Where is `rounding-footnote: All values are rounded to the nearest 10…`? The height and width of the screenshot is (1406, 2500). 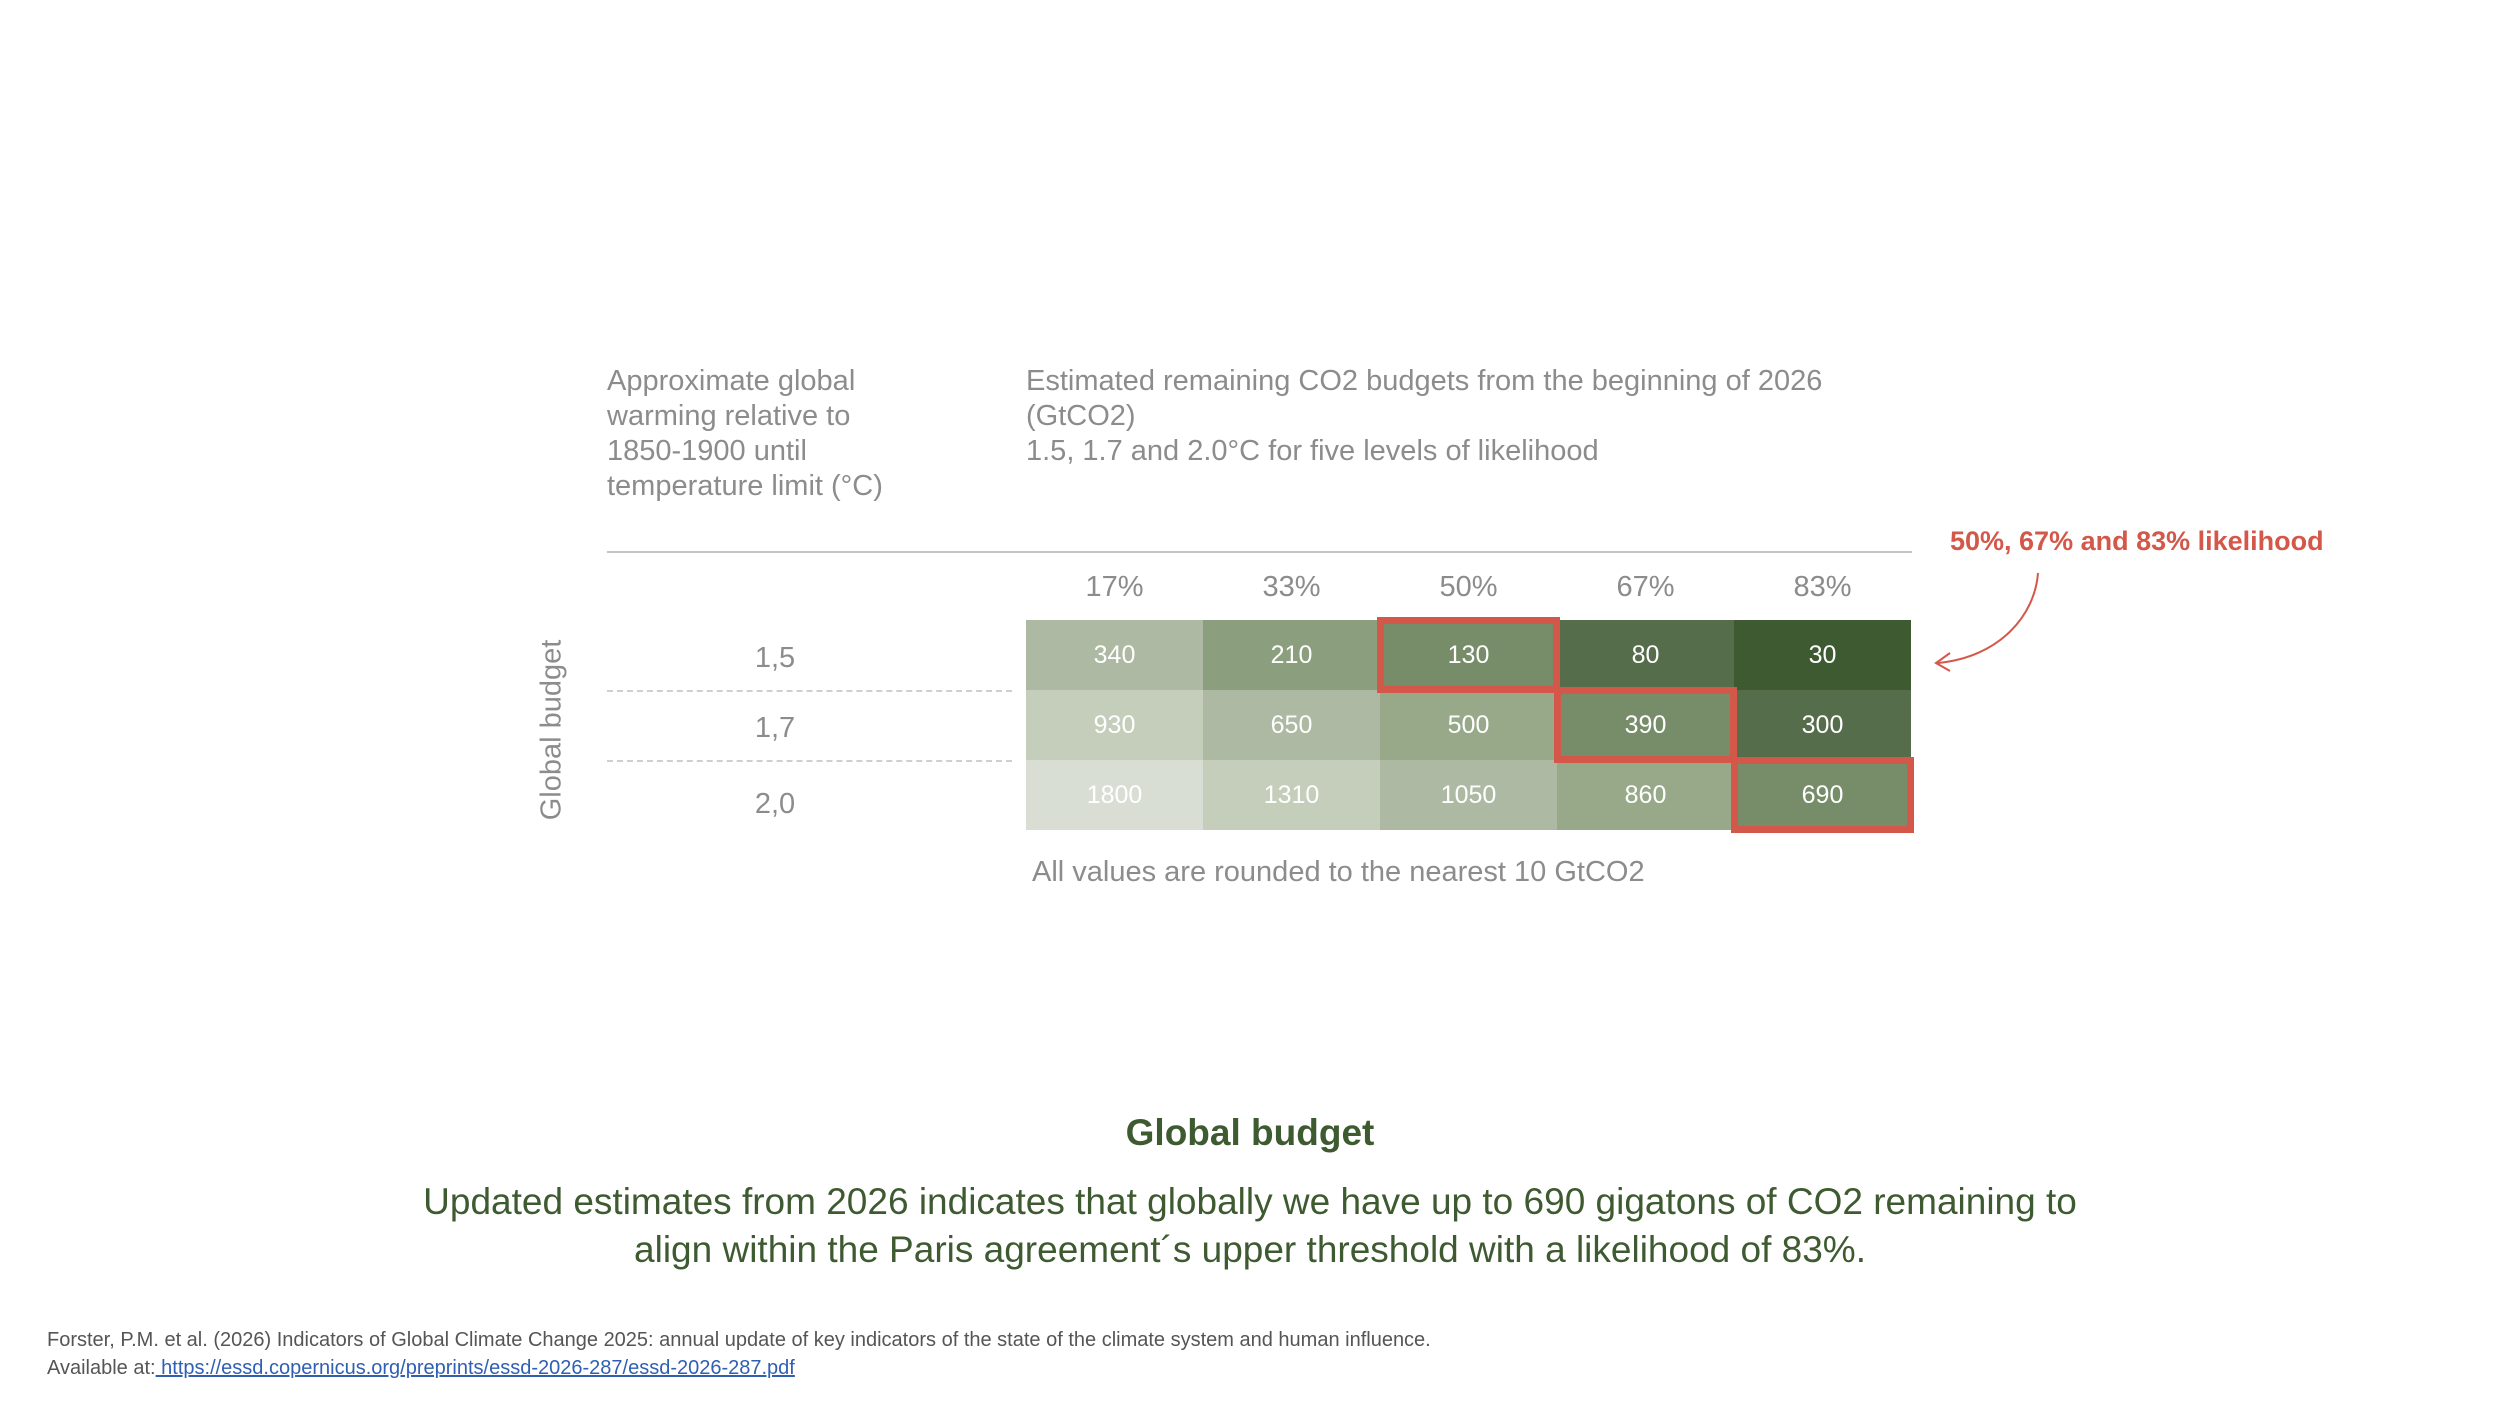 rounding-footnote: All values are rounded to the nearest 10… is located at coordinates (1338, 872).